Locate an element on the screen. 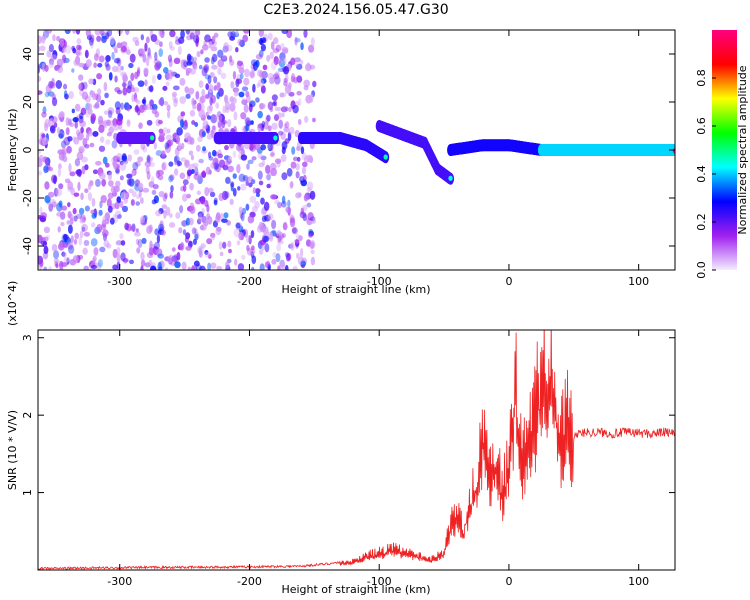  y-tick-label: 3 is located at coordinates (27, 337).